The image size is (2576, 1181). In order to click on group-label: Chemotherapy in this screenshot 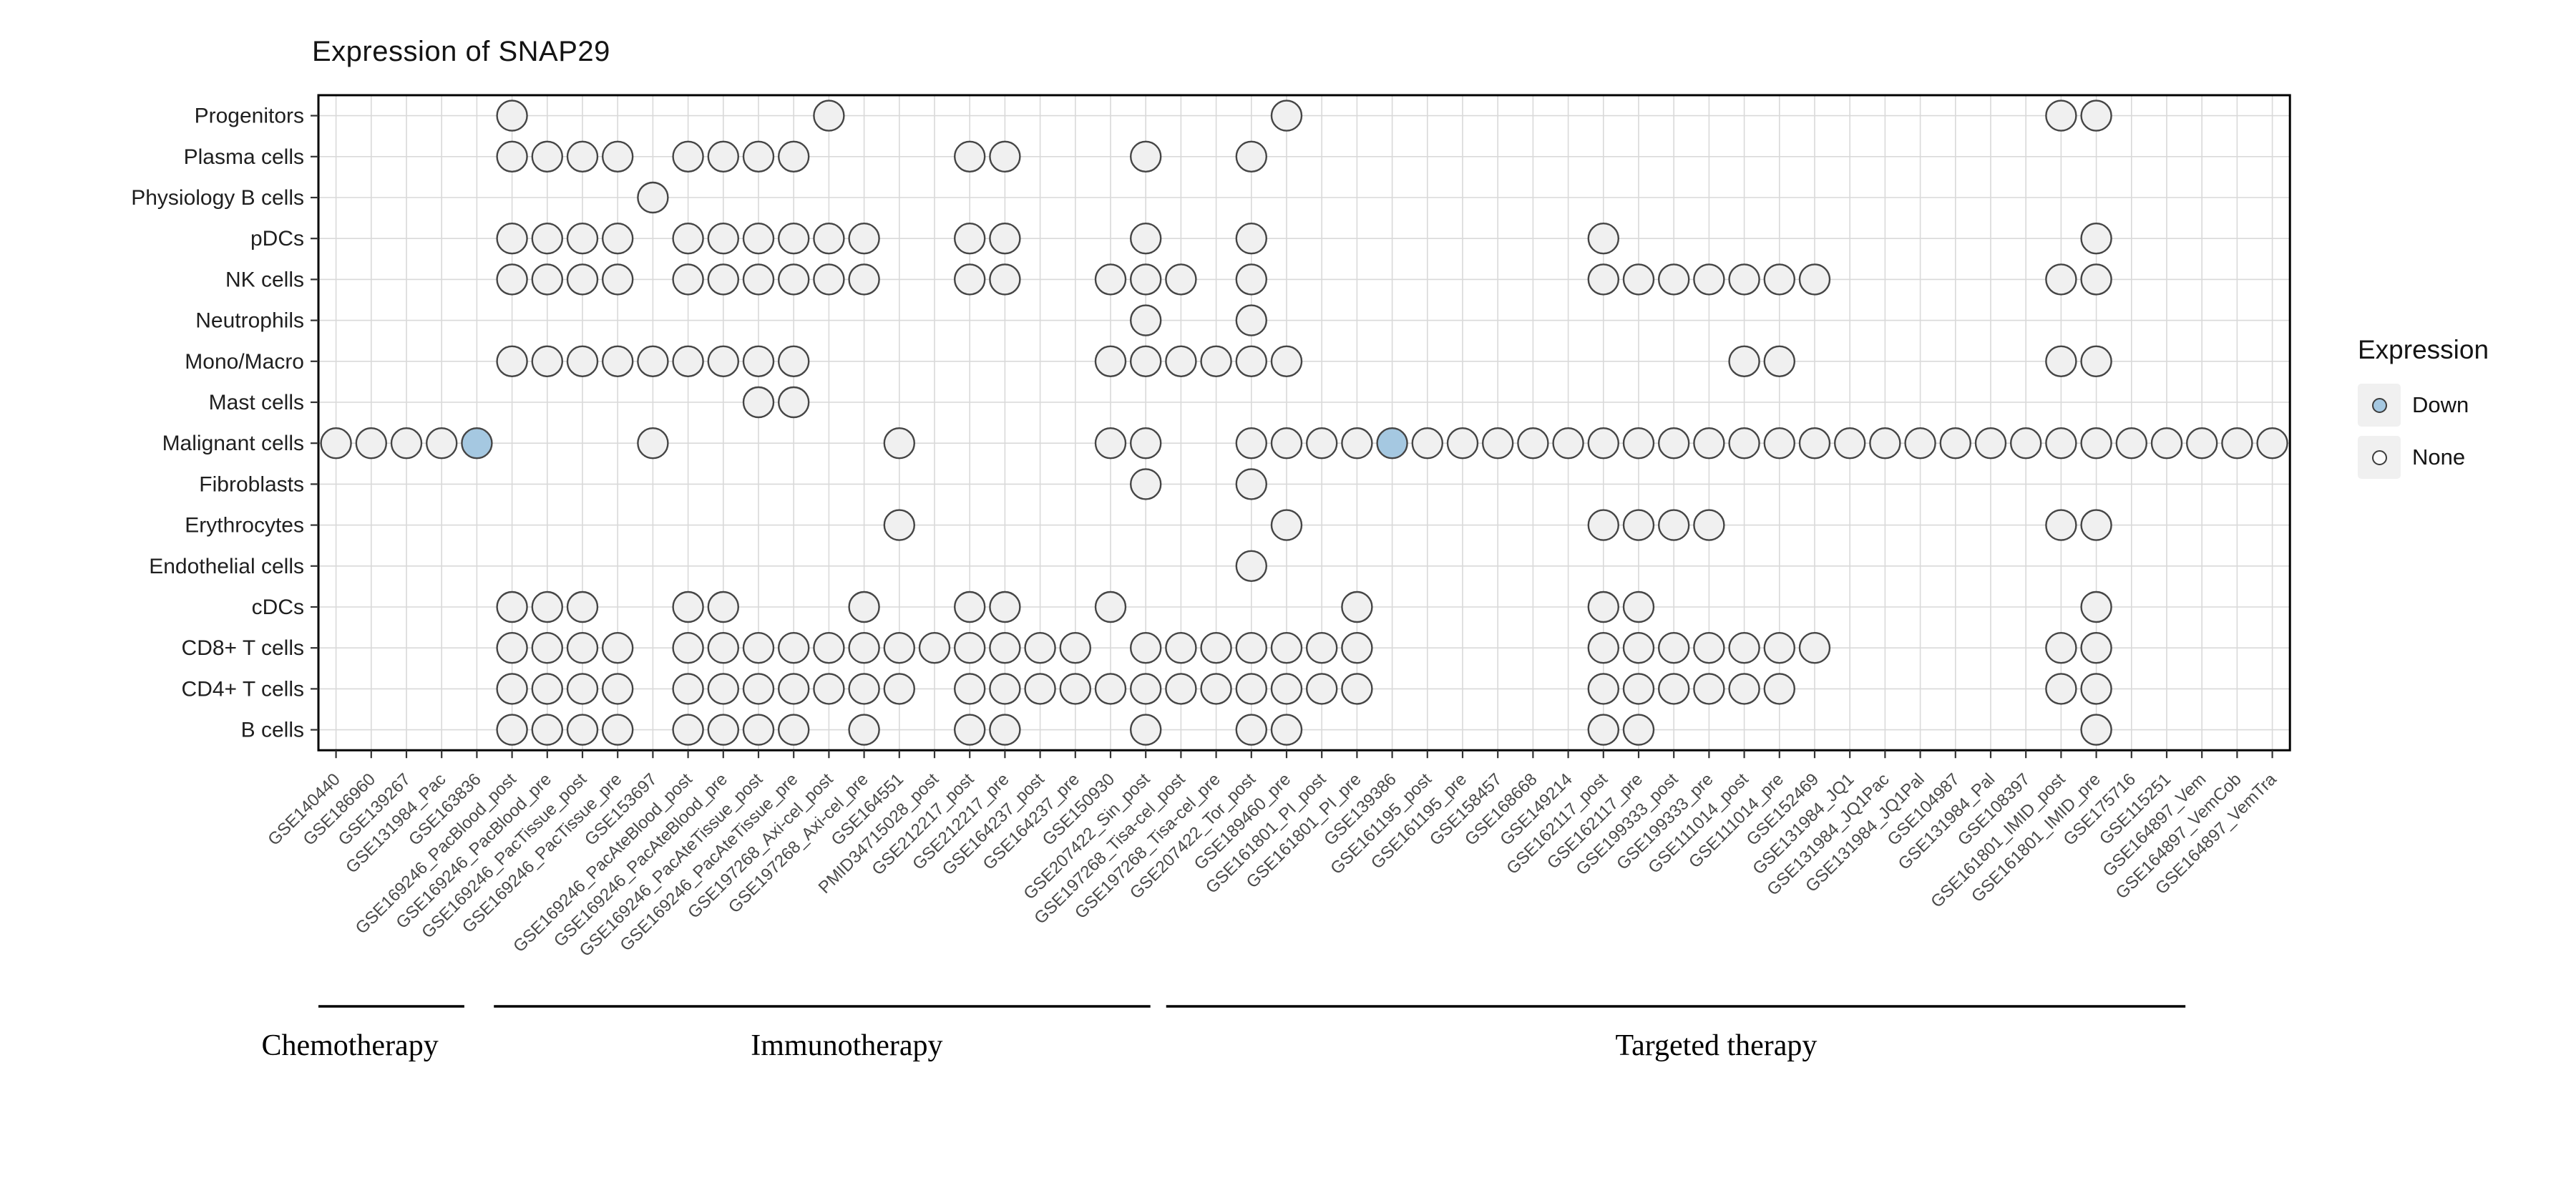, I will do `click(349, 1045)`.